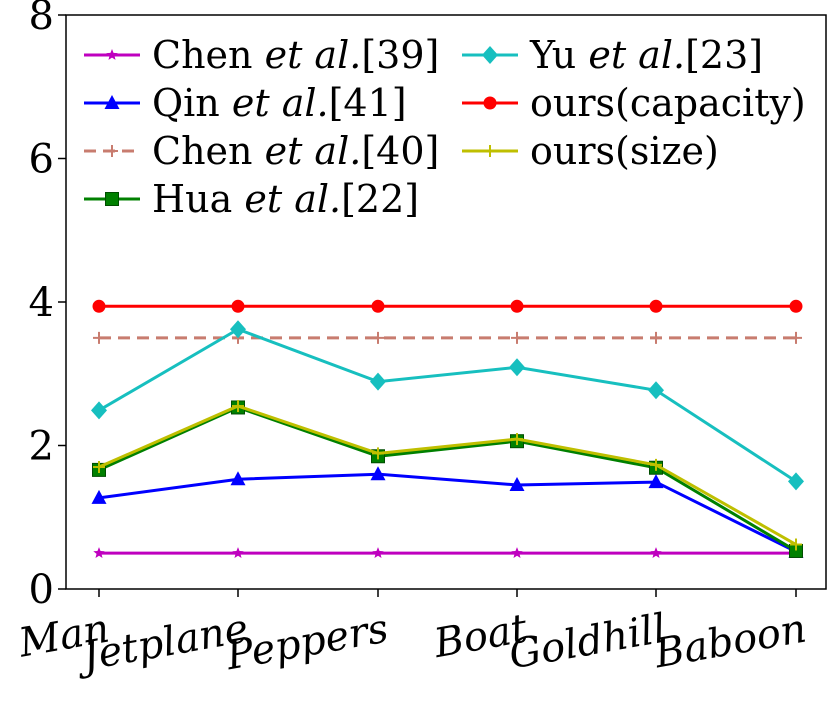 The width and height of the screenshot is (831, 701). I want to click on legend-entry: Hua et al.[22], so click(251, 199).